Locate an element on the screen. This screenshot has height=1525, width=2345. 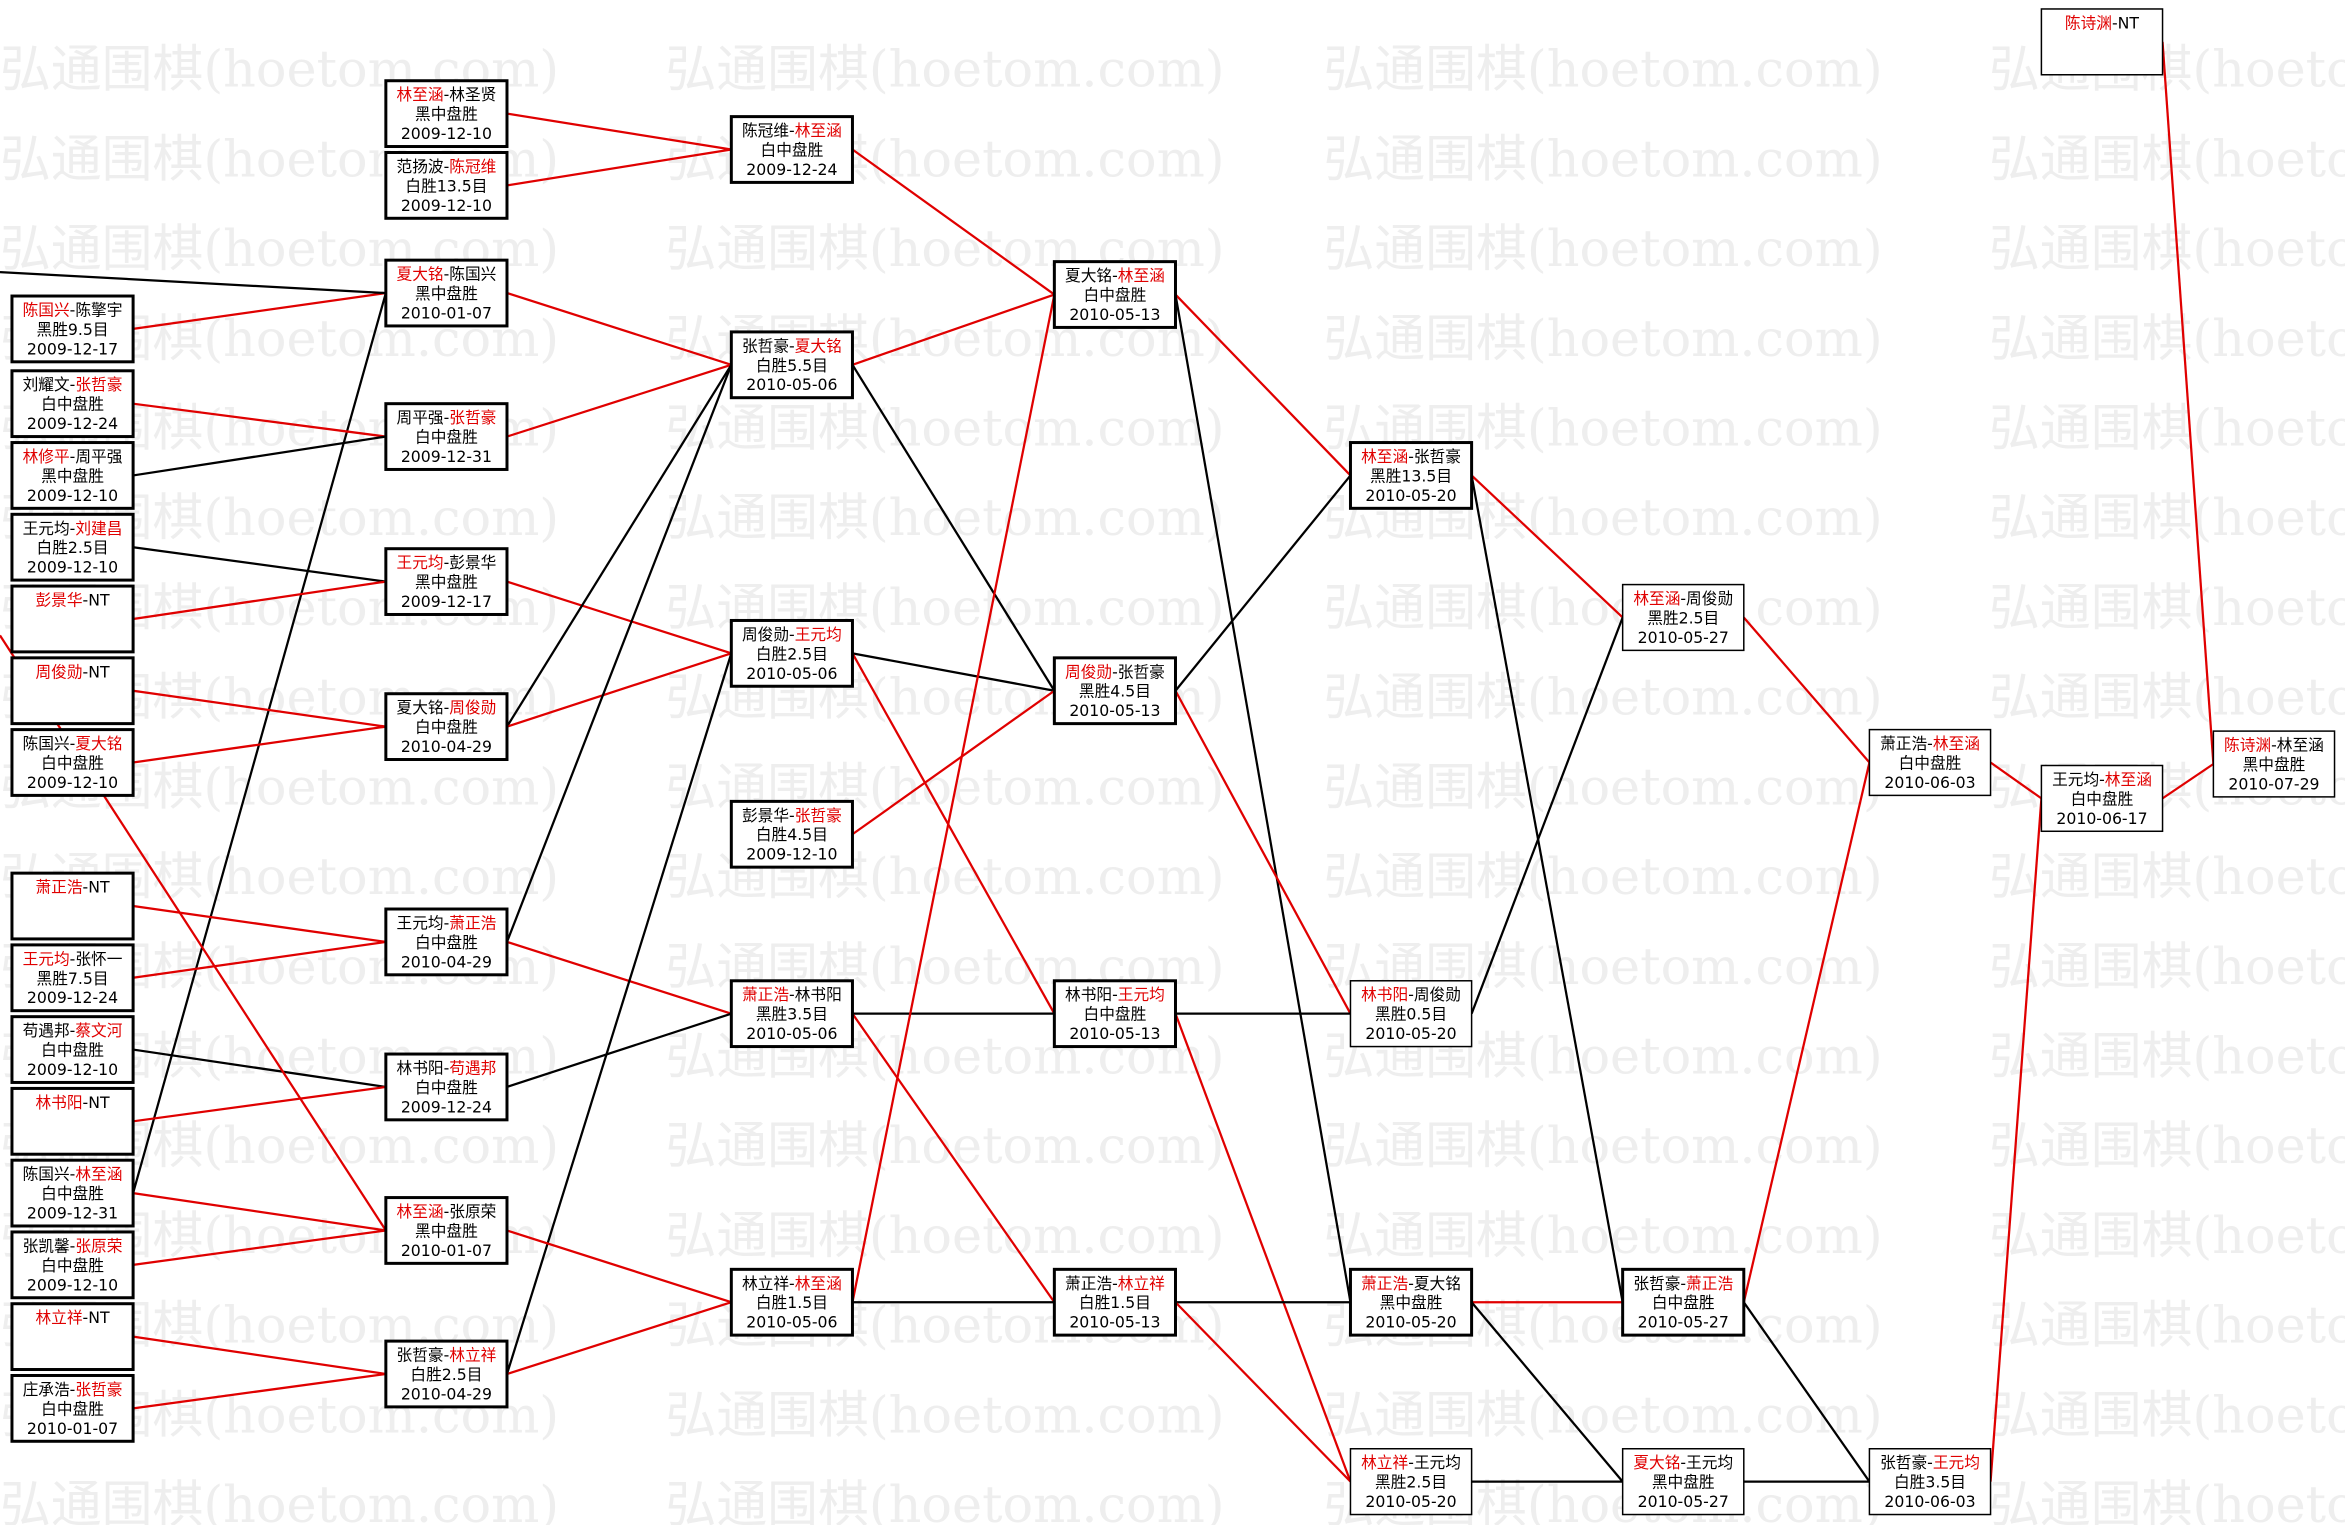
date: 2010-05-06 is located at coordinates (791, 1033).